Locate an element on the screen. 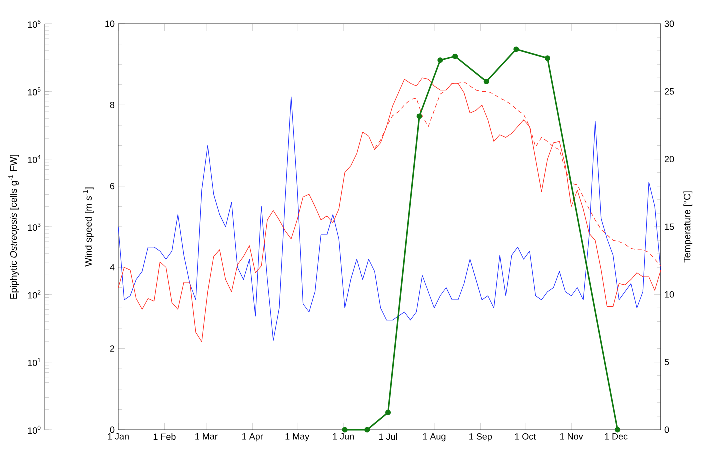  y3-tick-label: 10$^{0}$ is located at coordinates (34, 430).